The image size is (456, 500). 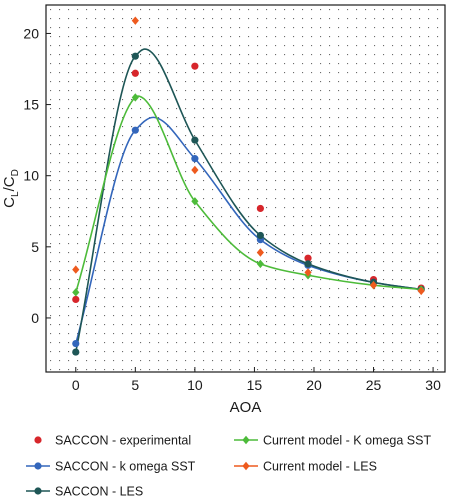 I want to click on x-axis-label: AOA, so click(x=246, y=407).